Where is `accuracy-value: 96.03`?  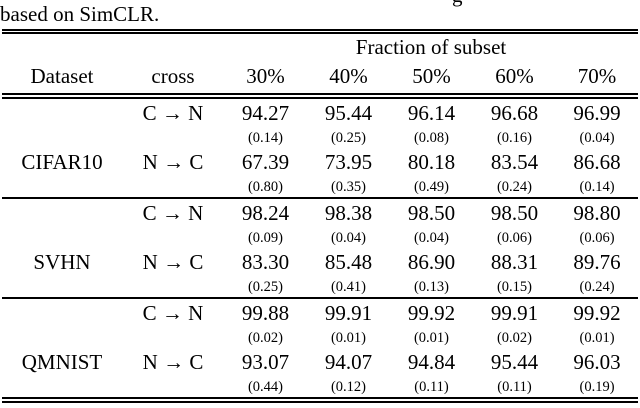 accuracy-value: 96.03 is located at coordinates (597, 362).